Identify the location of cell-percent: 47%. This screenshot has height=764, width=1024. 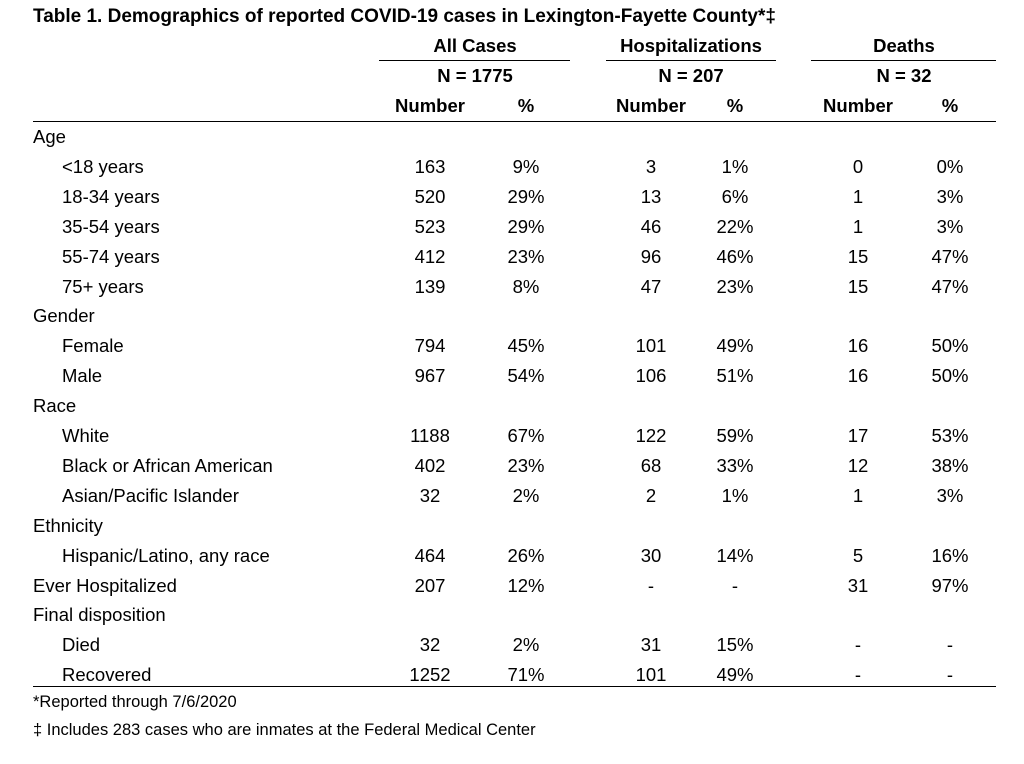
(950, 286).